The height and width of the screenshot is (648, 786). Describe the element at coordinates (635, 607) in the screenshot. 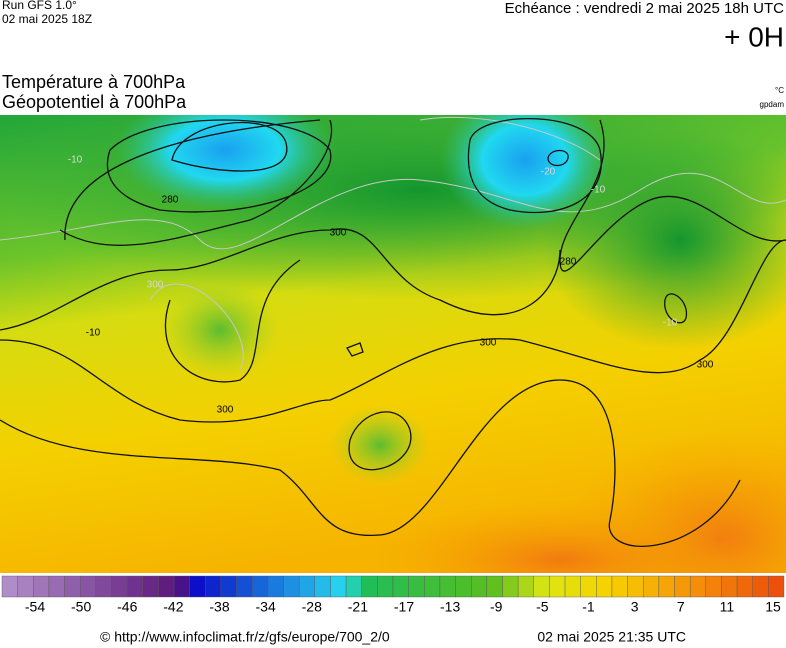

I see `colorbar-label: 3` at that location.